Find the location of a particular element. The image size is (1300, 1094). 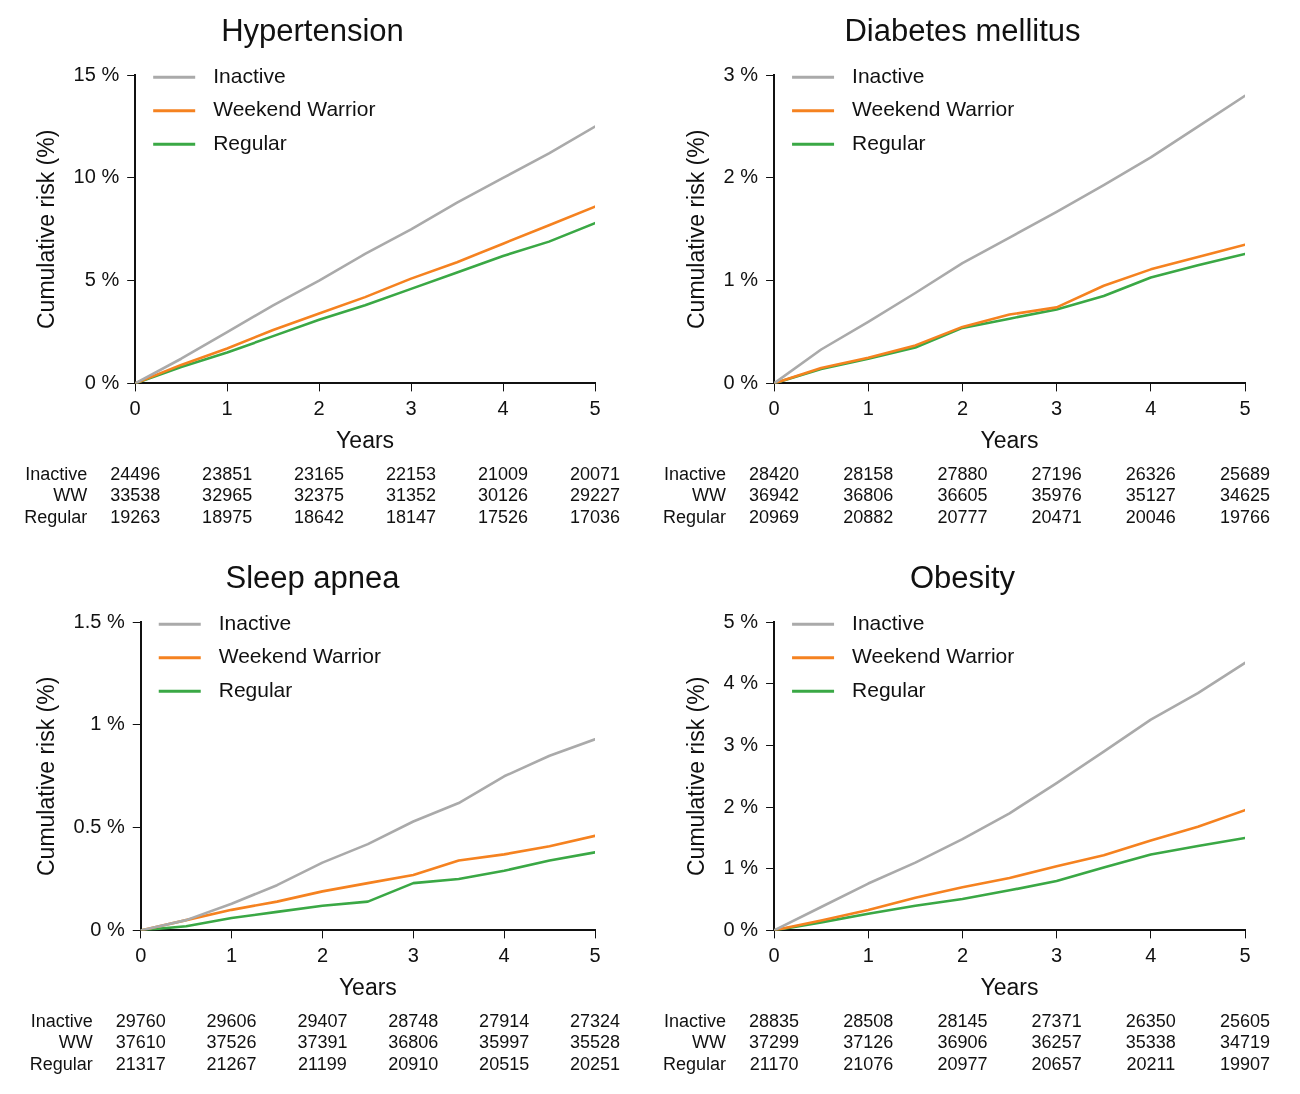

text: Regular 21317 21267 21199 20910 20515 20251 is located at coordinates (325, 1063).